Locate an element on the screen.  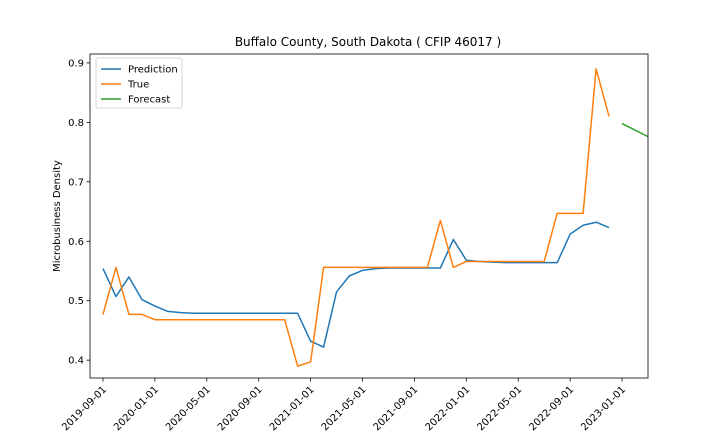
y-tick-label: 0.6 is located at coordinates (76, 242).